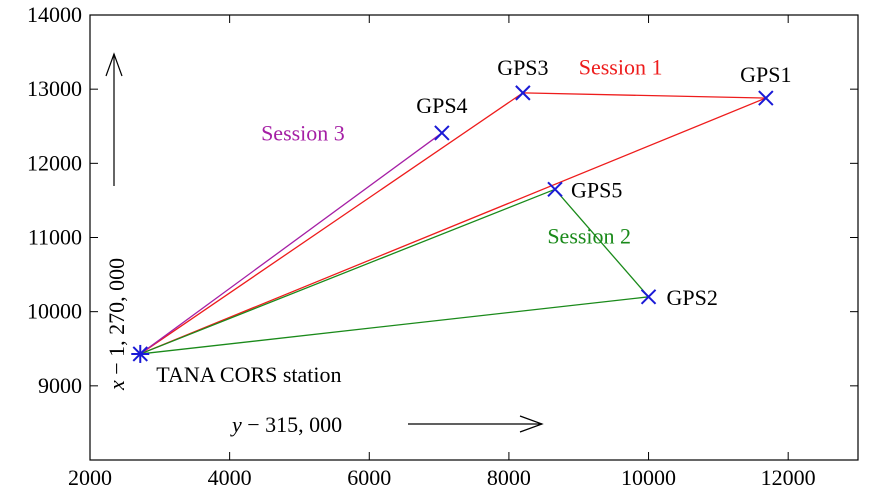 The width and height of the screenshot is (886, 486). I want to click on y-tick-label: 11000, so click(55, 237).